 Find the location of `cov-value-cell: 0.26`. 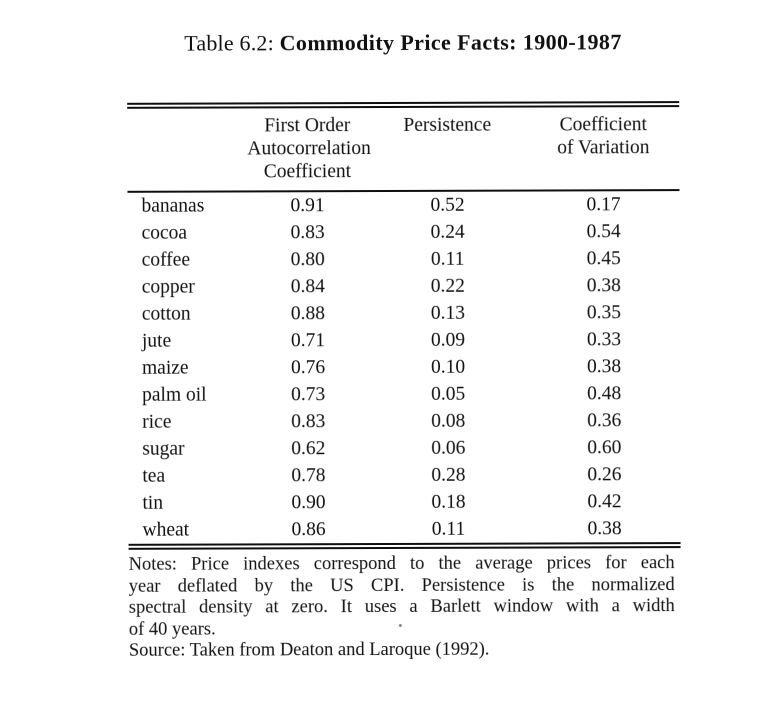

cov-value-cell: 0.26 is located at coordinates (604, 475).